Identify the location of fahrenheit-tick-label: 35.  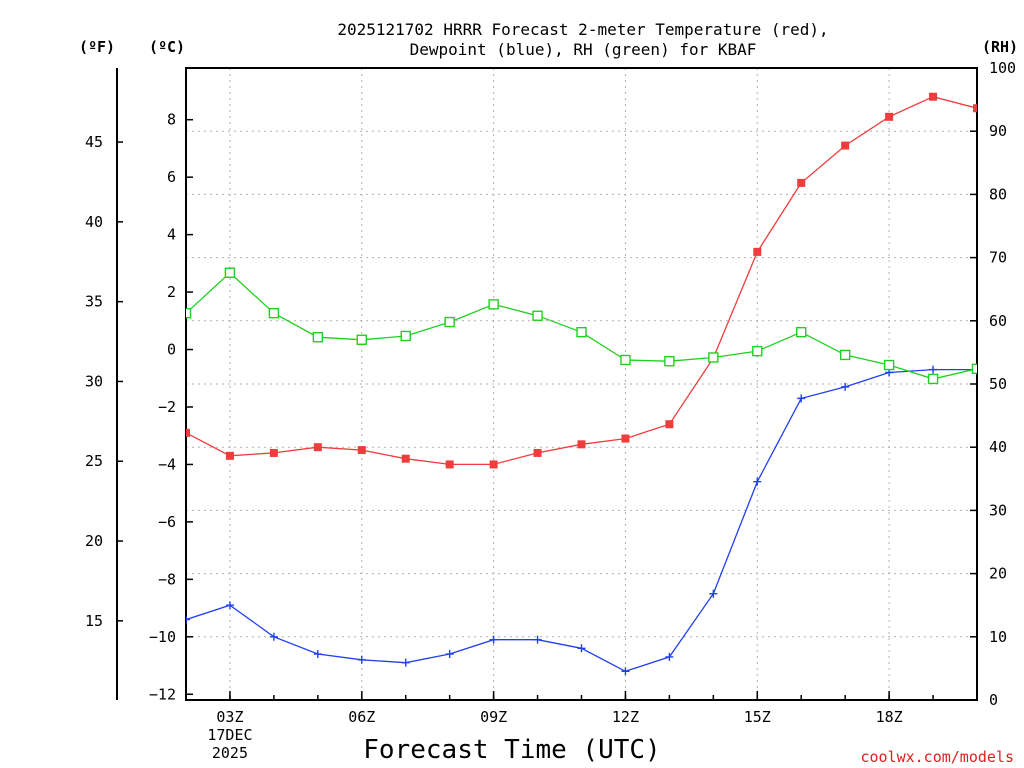
(94, 302).